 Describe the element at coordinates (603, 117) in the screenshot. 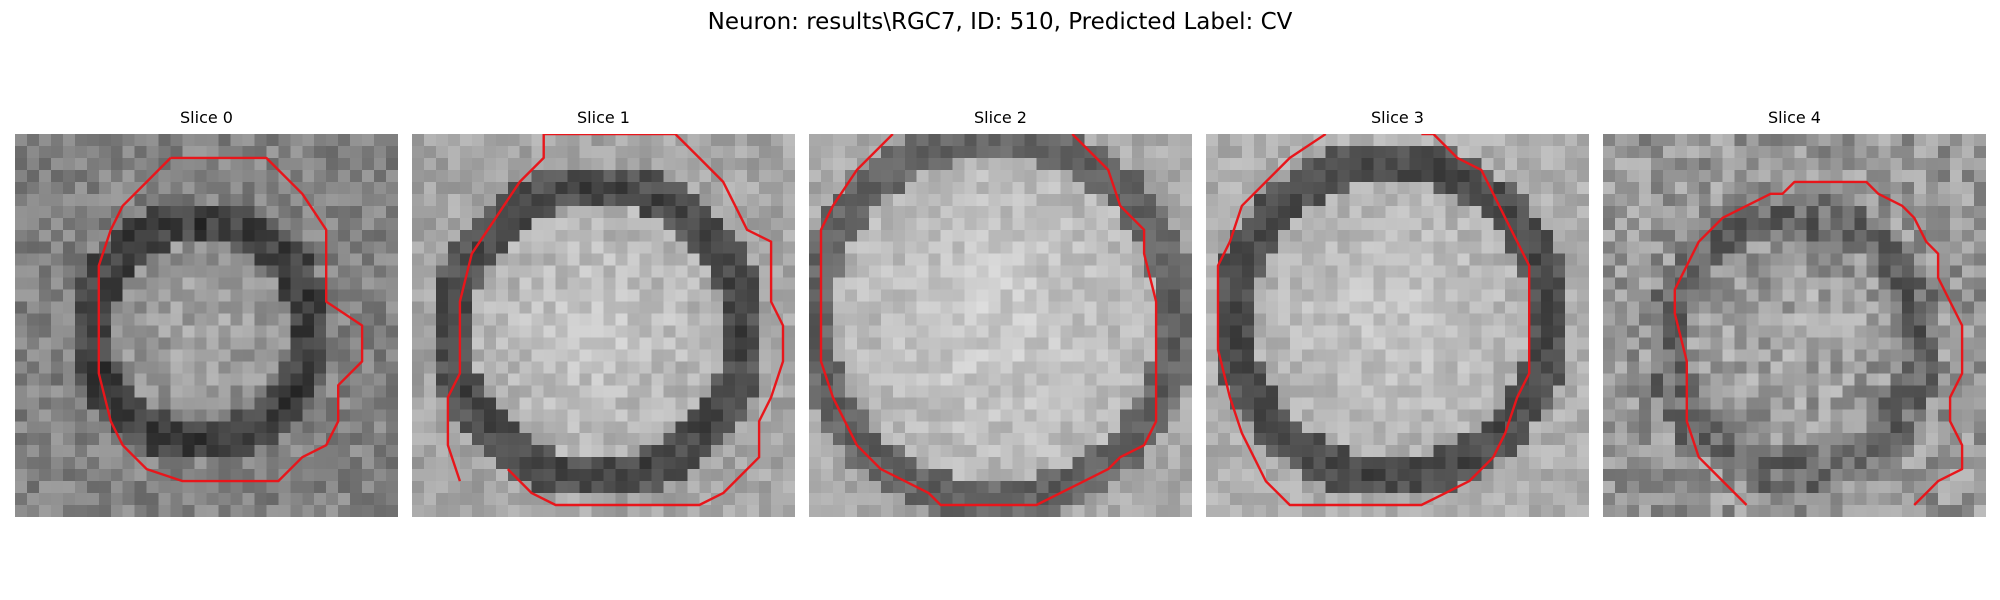

I see `slice-title: Slice 1` at that location.